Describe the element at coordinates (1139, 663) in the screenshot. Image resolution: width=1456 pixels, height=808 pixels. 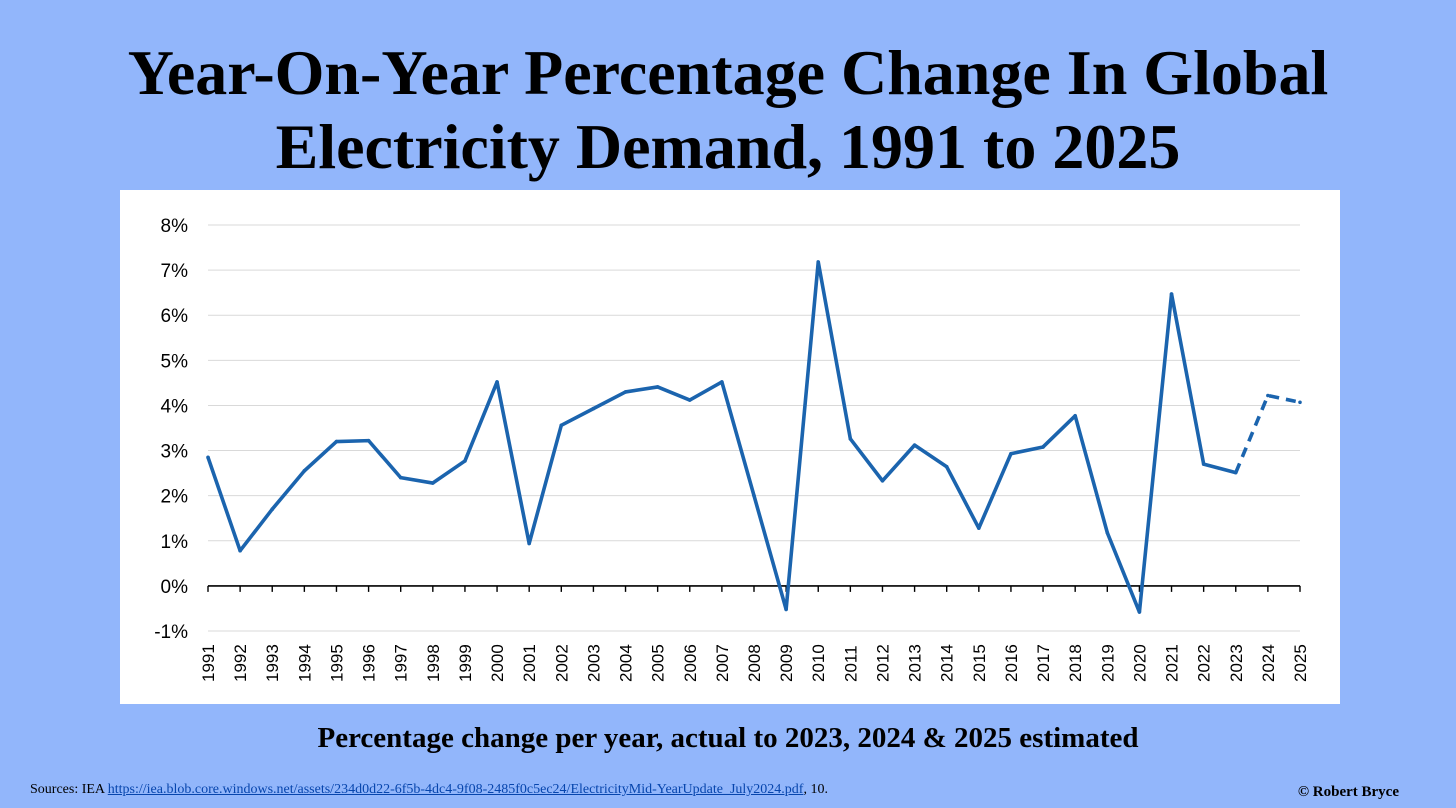
I see `x-tick-label: 2020` at that location.